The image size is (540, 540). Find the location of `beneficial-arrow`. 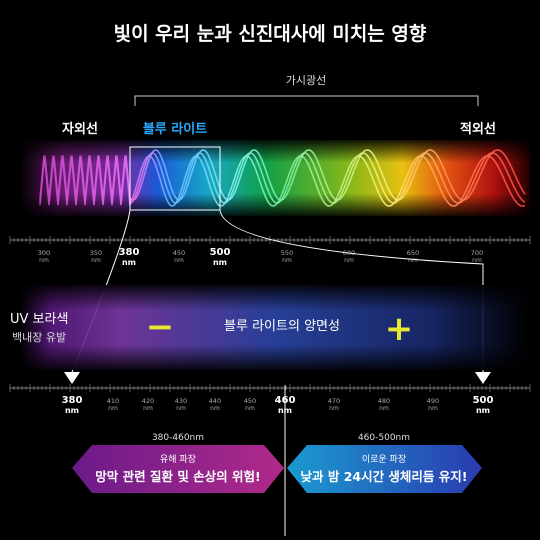

beneficial-arrow is located at coordinates (384, 469).